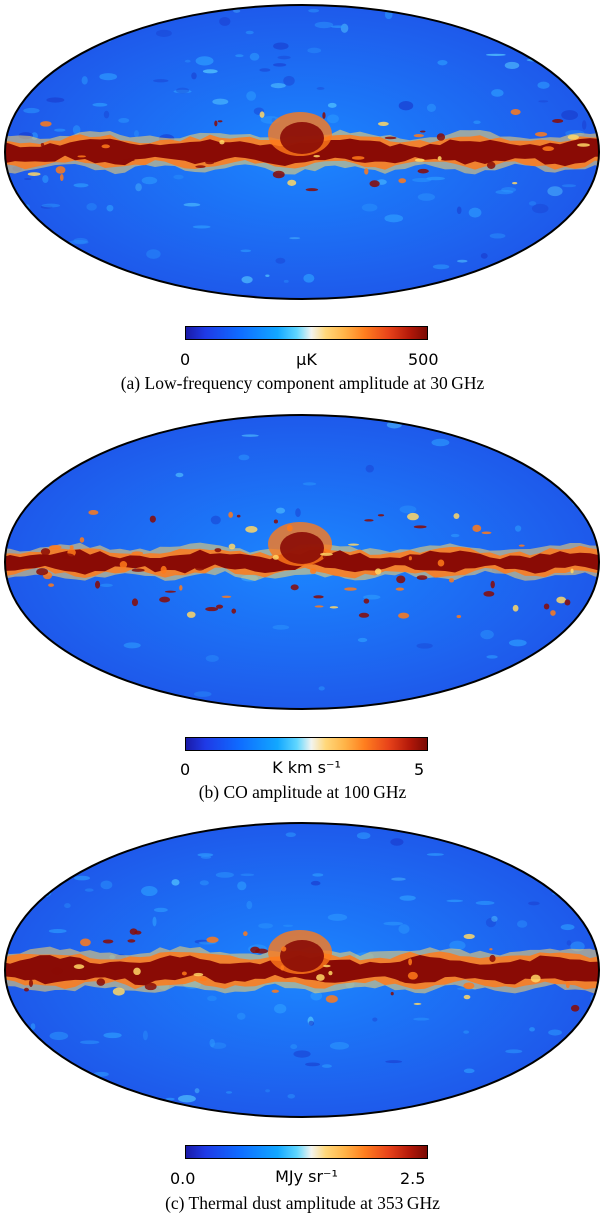 The width and height of the screenshot is (605, 1229). I want to click on colorbar-a-min: 0, so click(185, 359).